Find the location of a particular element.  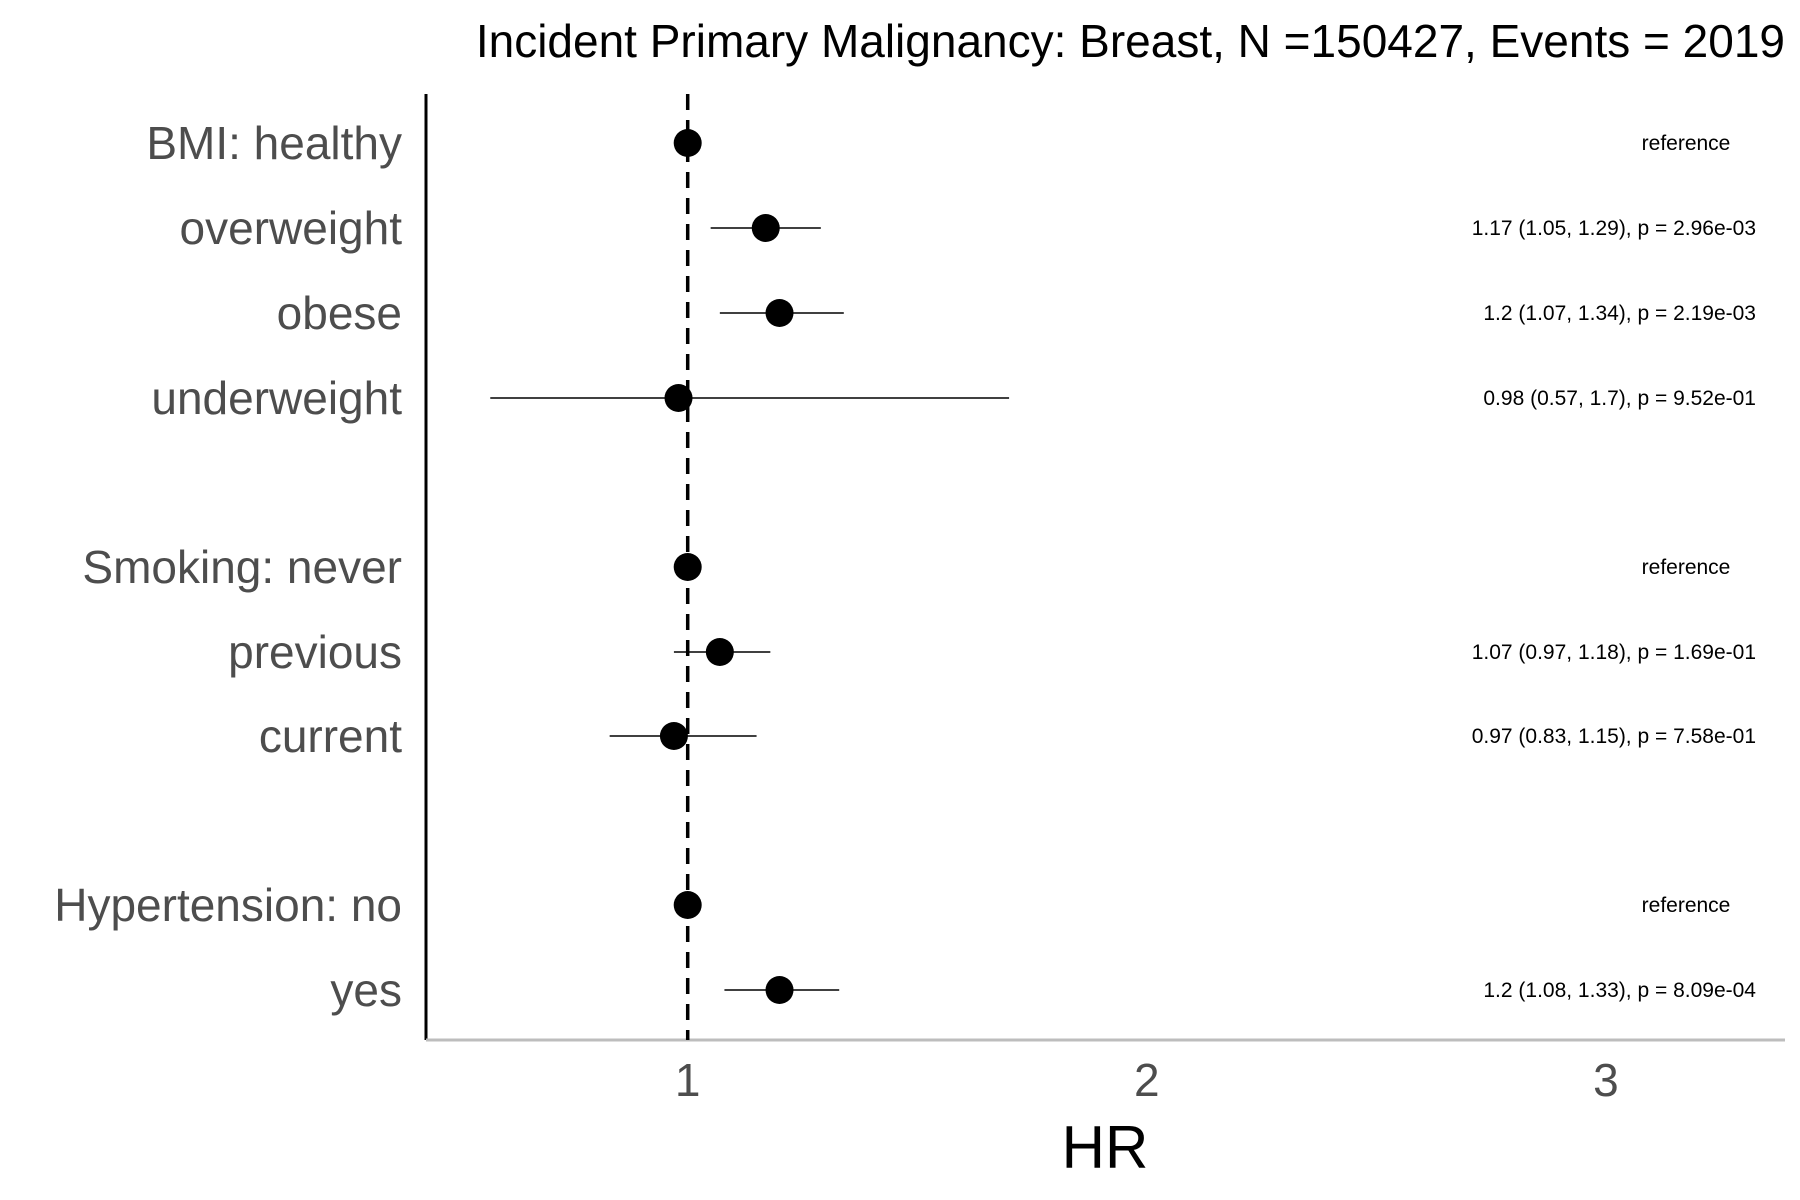

row-annotation: 1.2 (1.08, 1.33), p = 8.09e-04 is located at coordinates (1619, 990).